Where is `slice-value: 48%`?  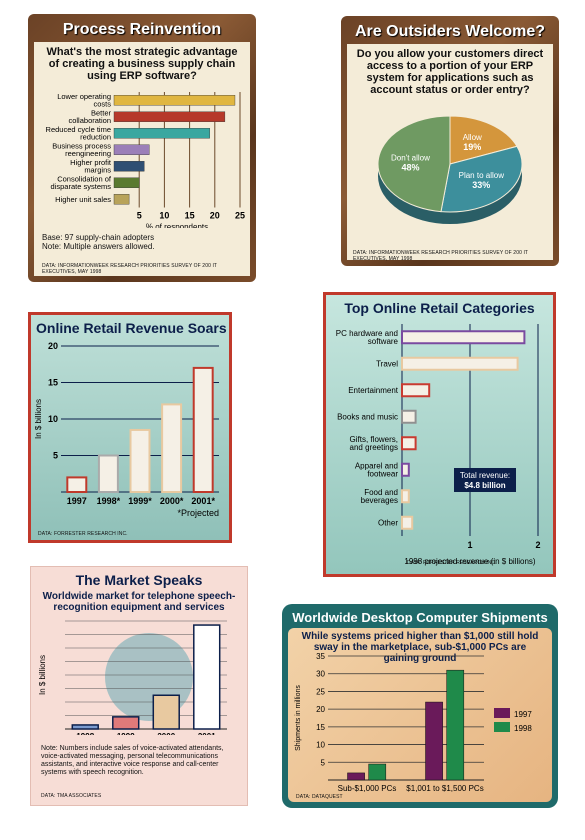
slice-value: 48% is located at coordinates (410, 167).